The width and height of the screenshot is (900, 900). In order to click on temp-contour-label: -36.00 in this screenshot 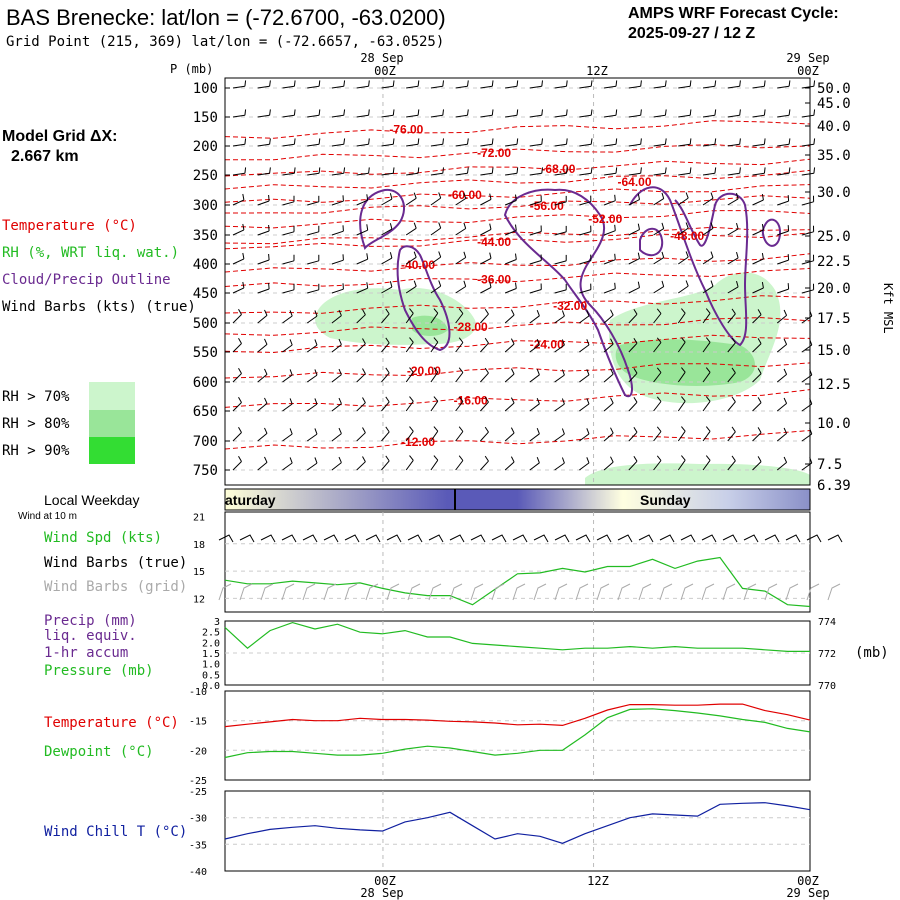, I will do `click(494, 280)`.